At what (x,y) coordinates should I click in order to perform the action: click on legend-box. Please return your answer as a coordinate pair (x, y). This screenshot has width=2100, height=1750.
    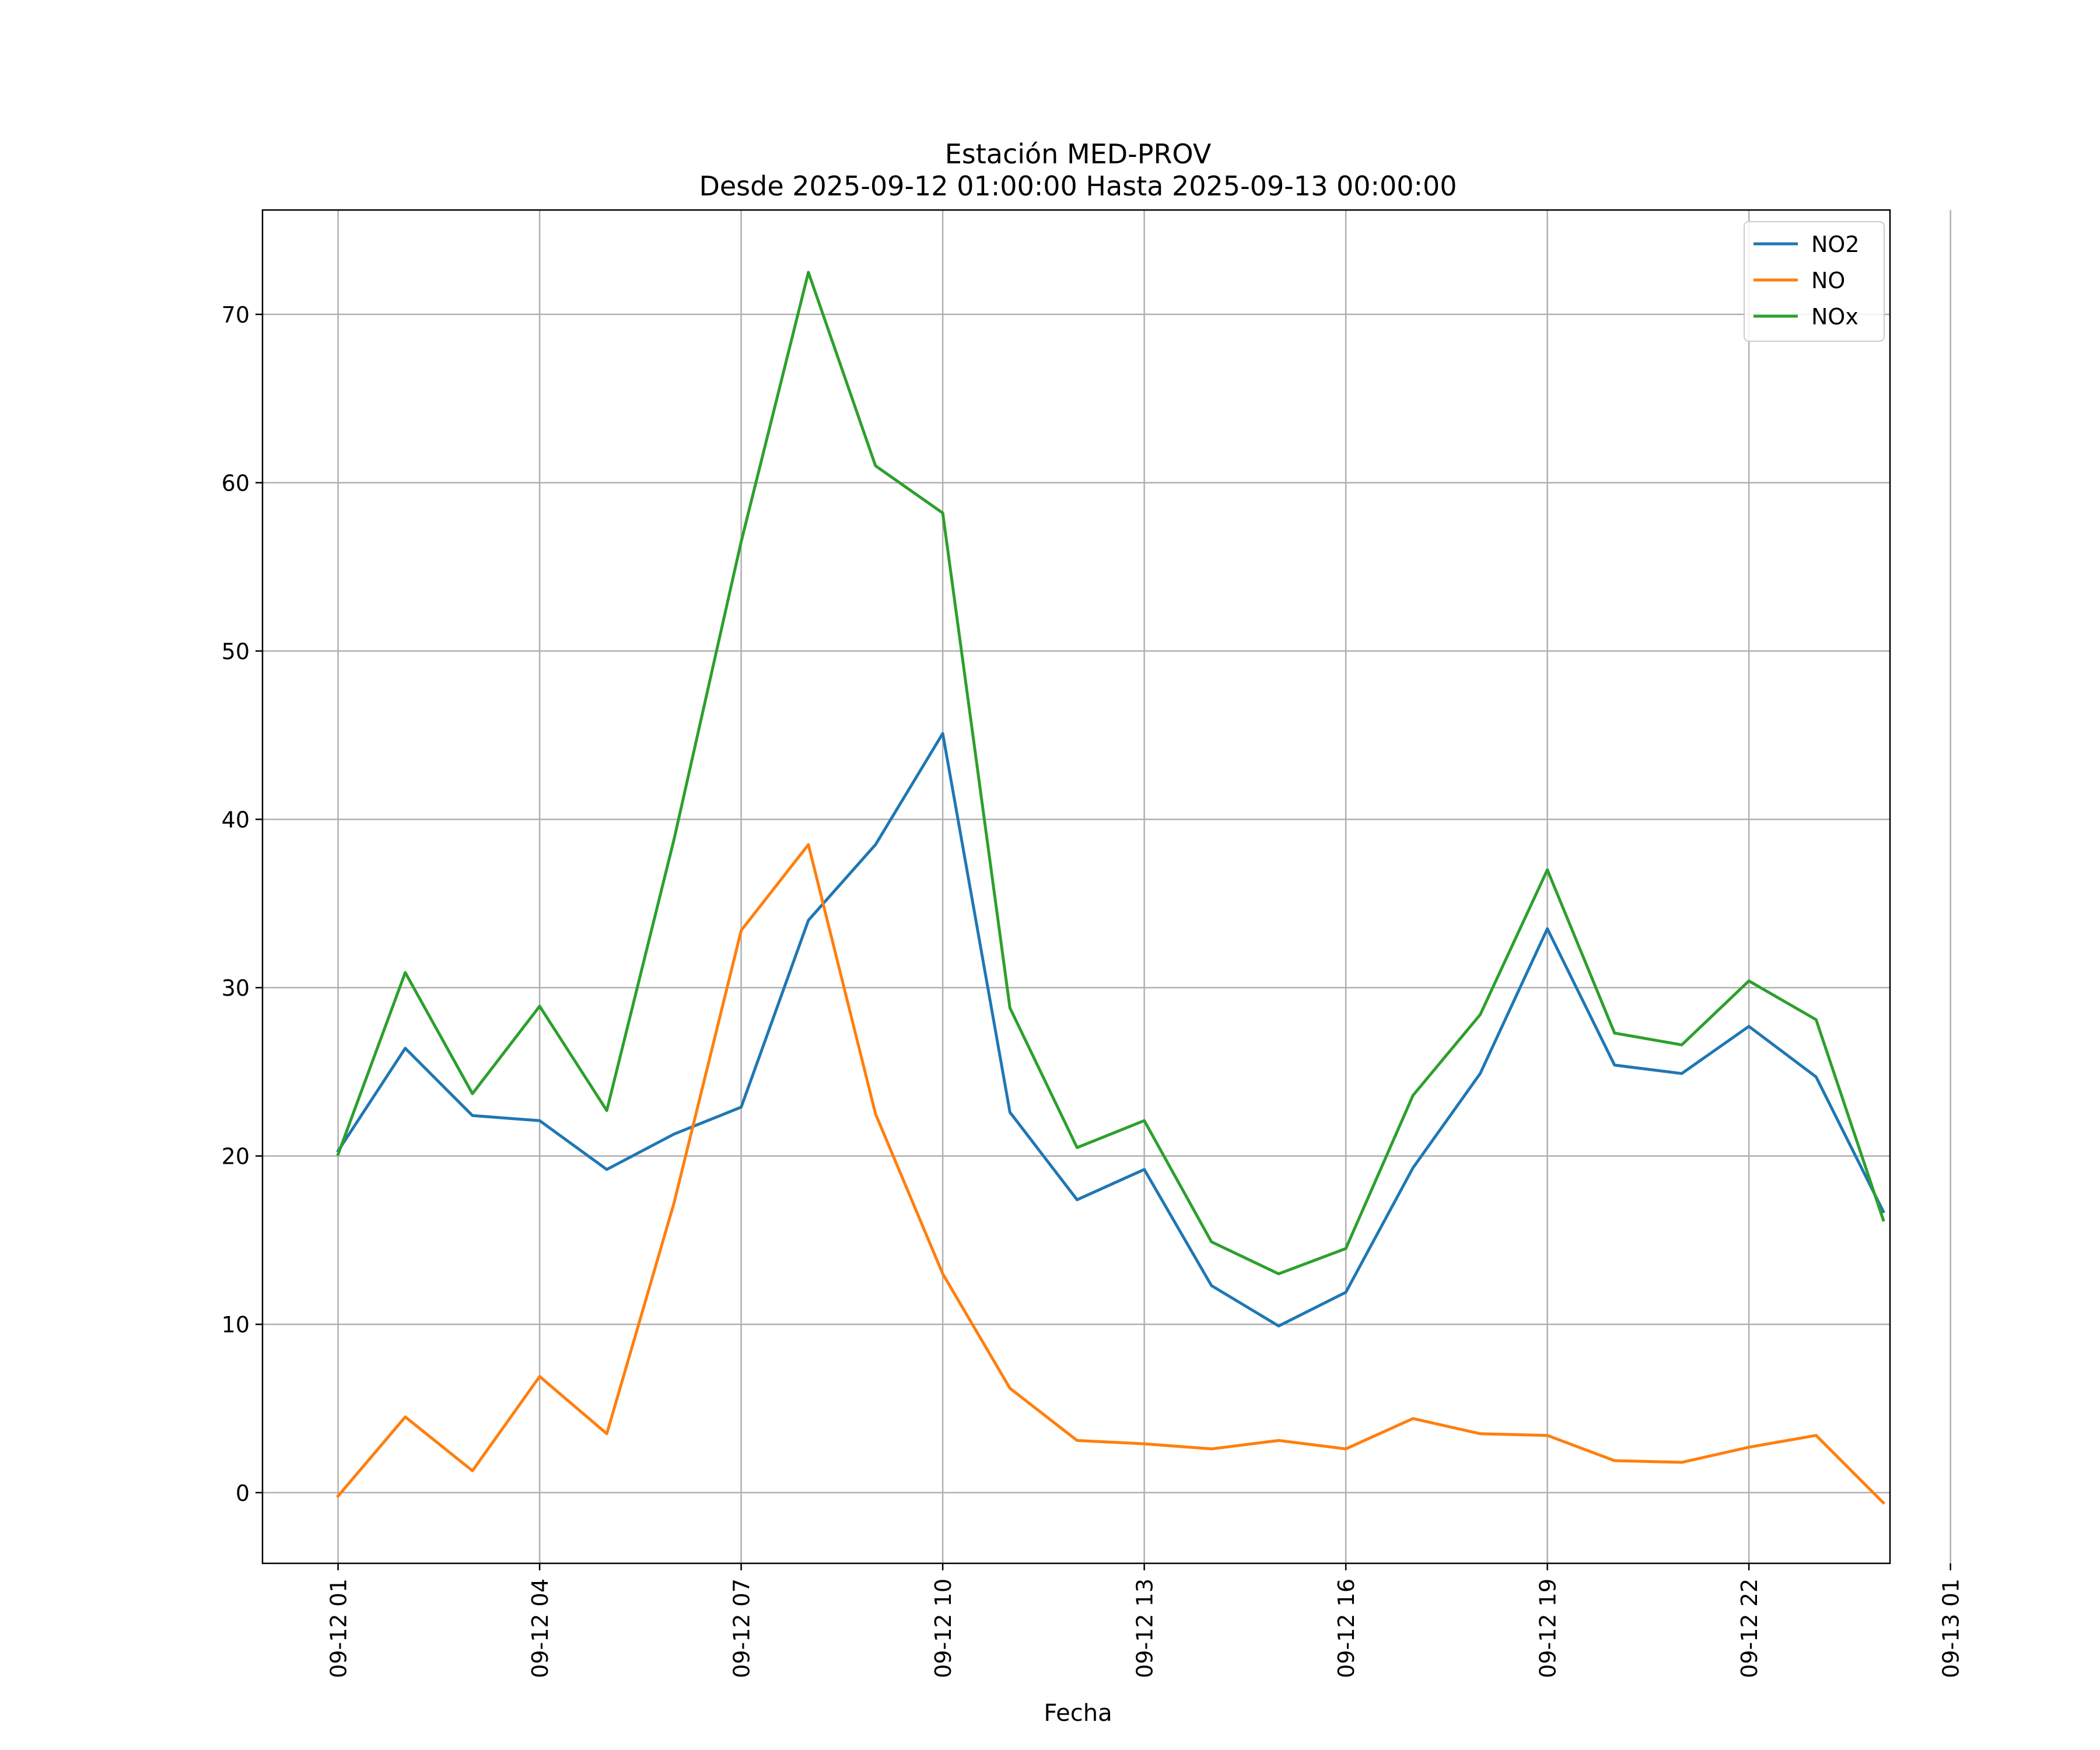
    Looking at the image, I should click on (1814, 281).